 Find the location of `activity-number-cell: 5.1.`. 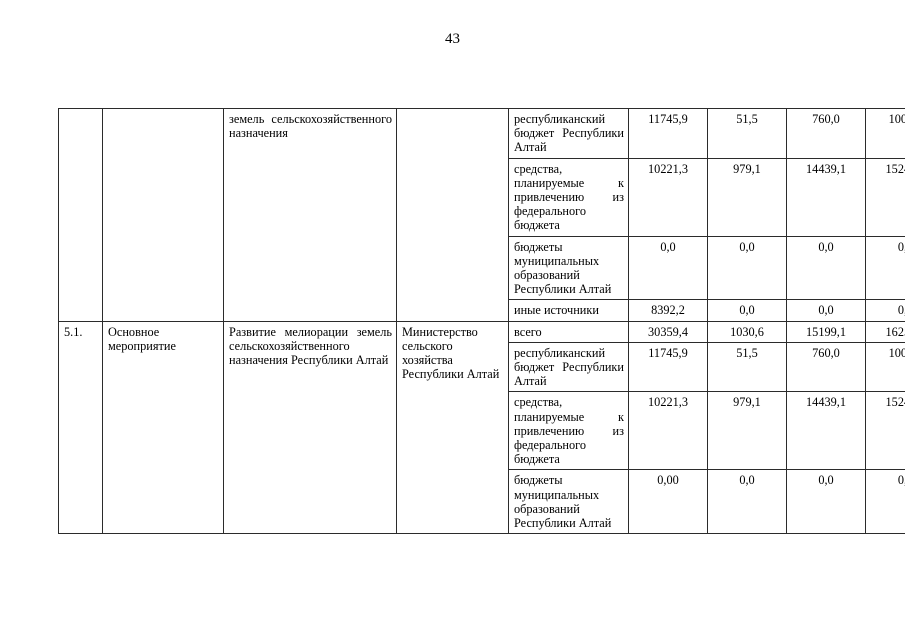

activity-number-cell: 5.1. is located at coordinates (80, 427).